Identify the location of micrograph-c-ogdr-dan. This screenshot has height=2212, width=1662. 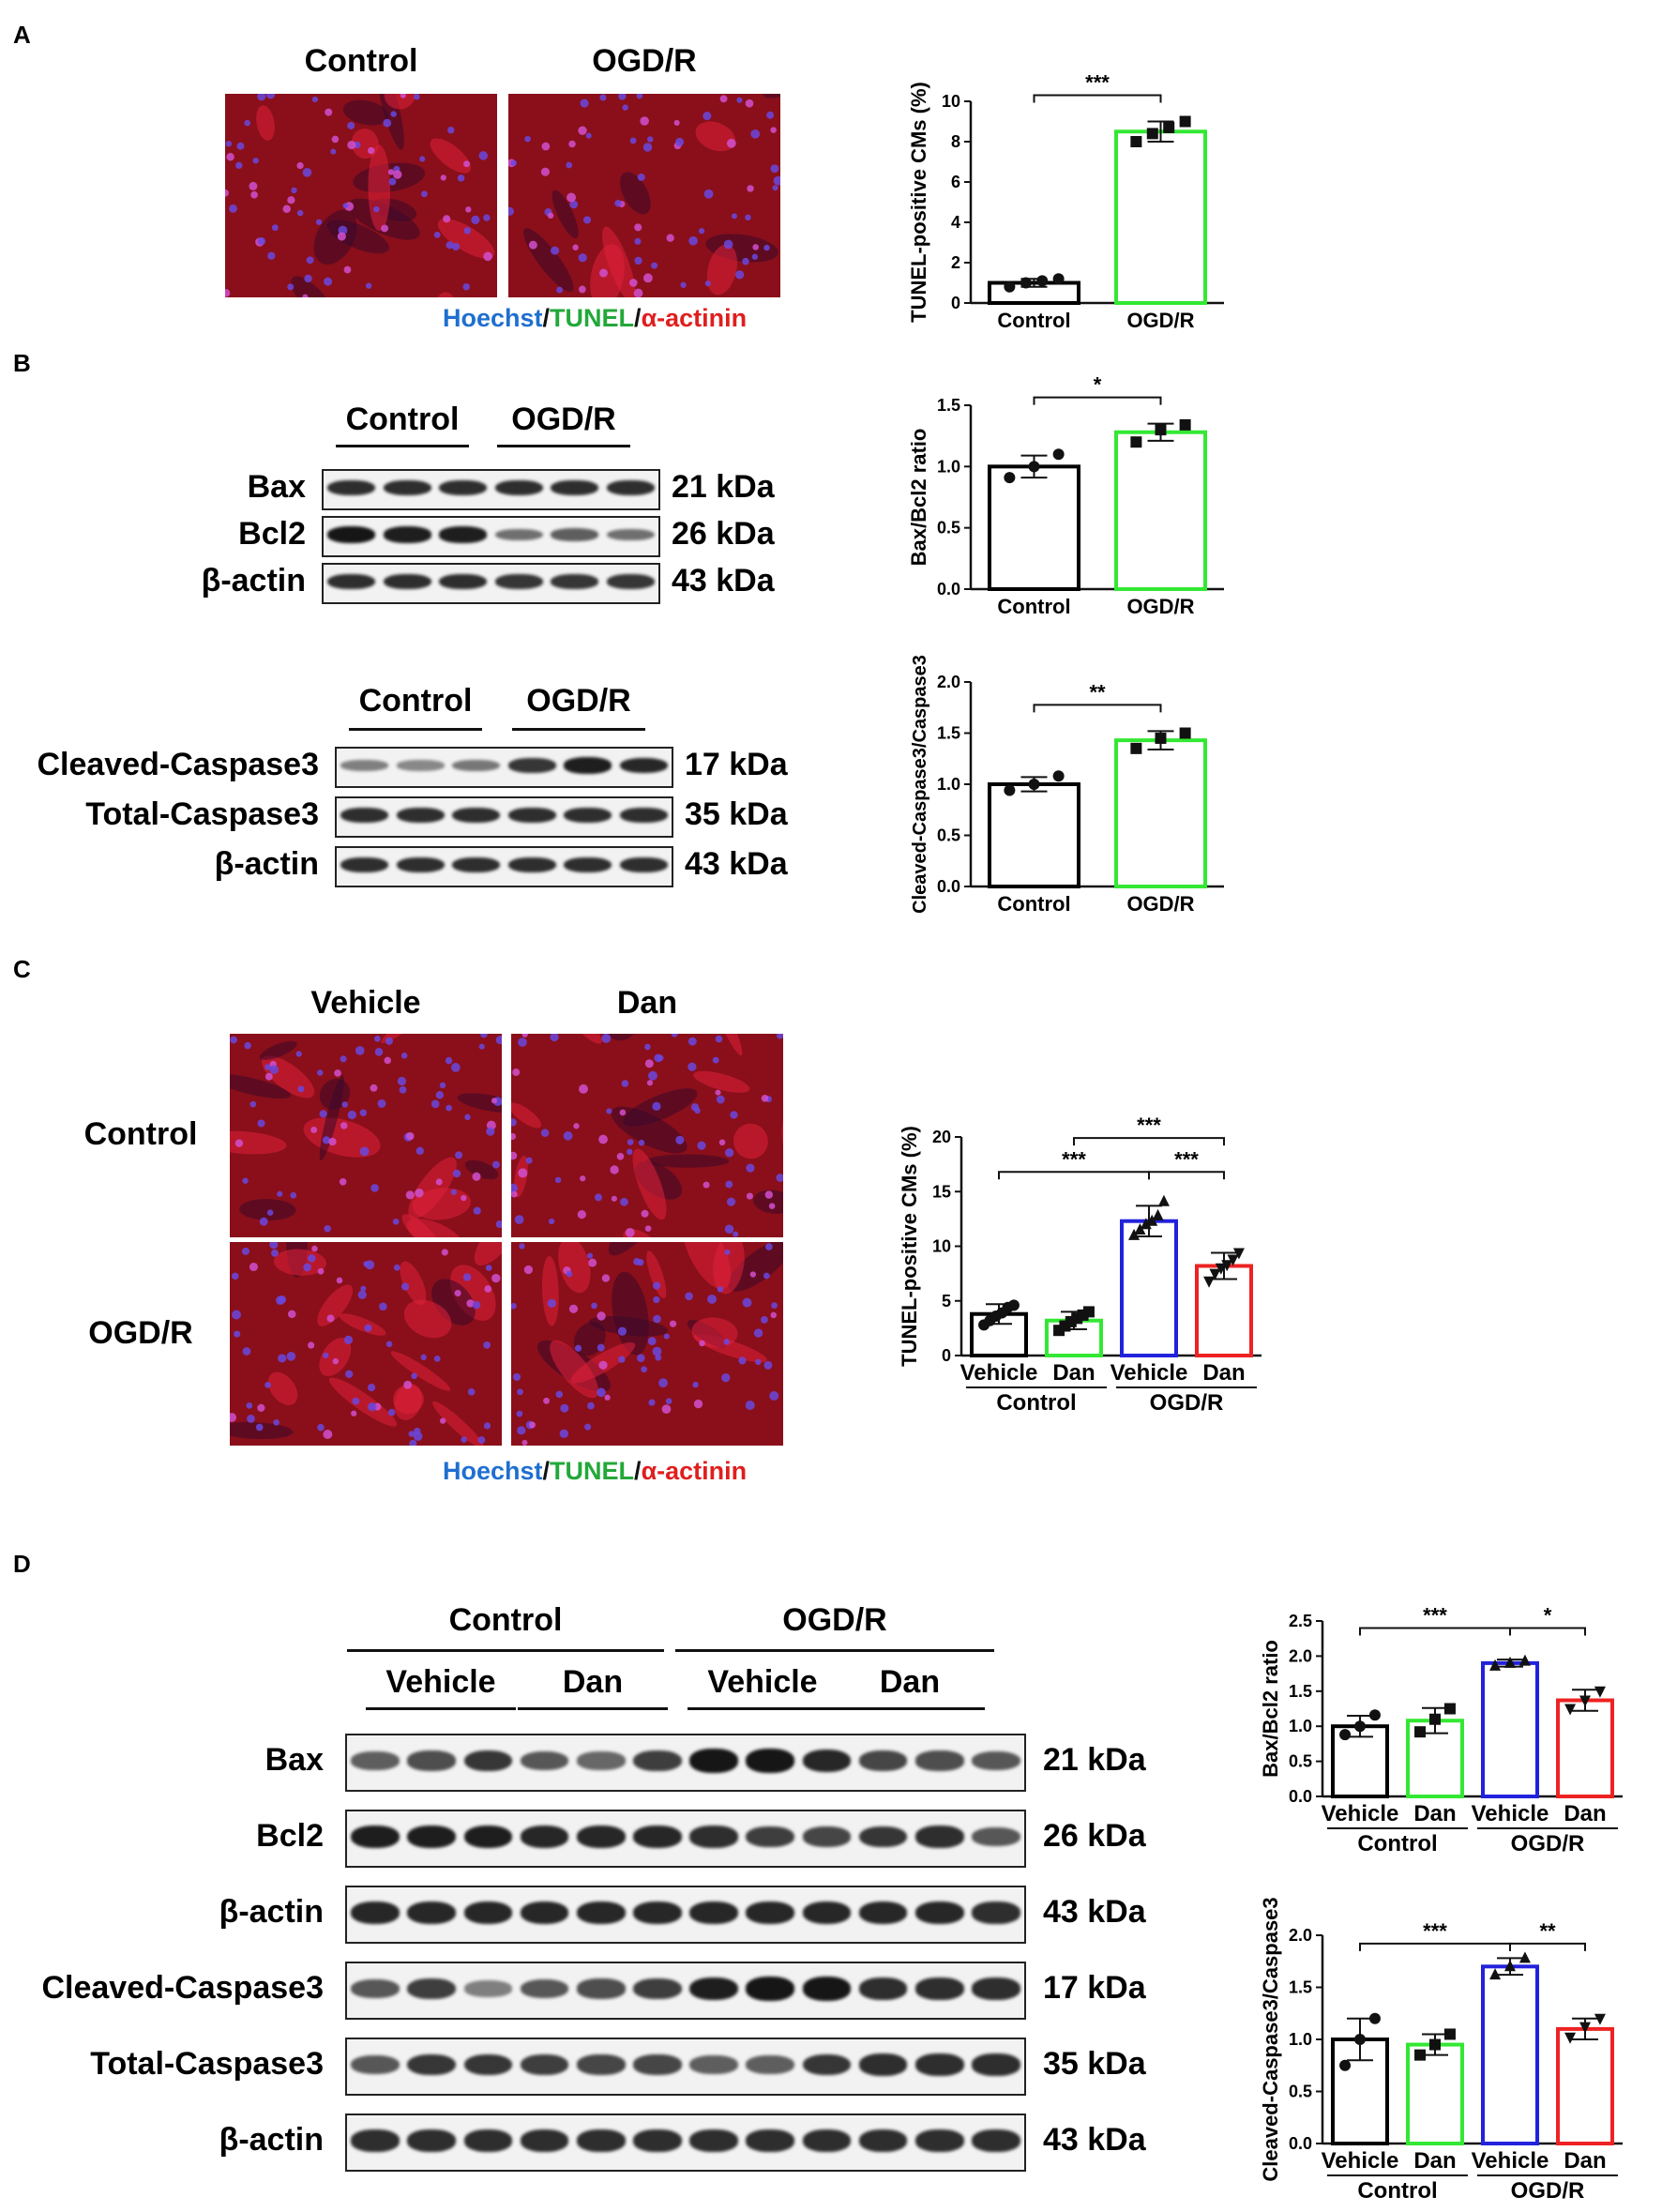
(647, 1344).